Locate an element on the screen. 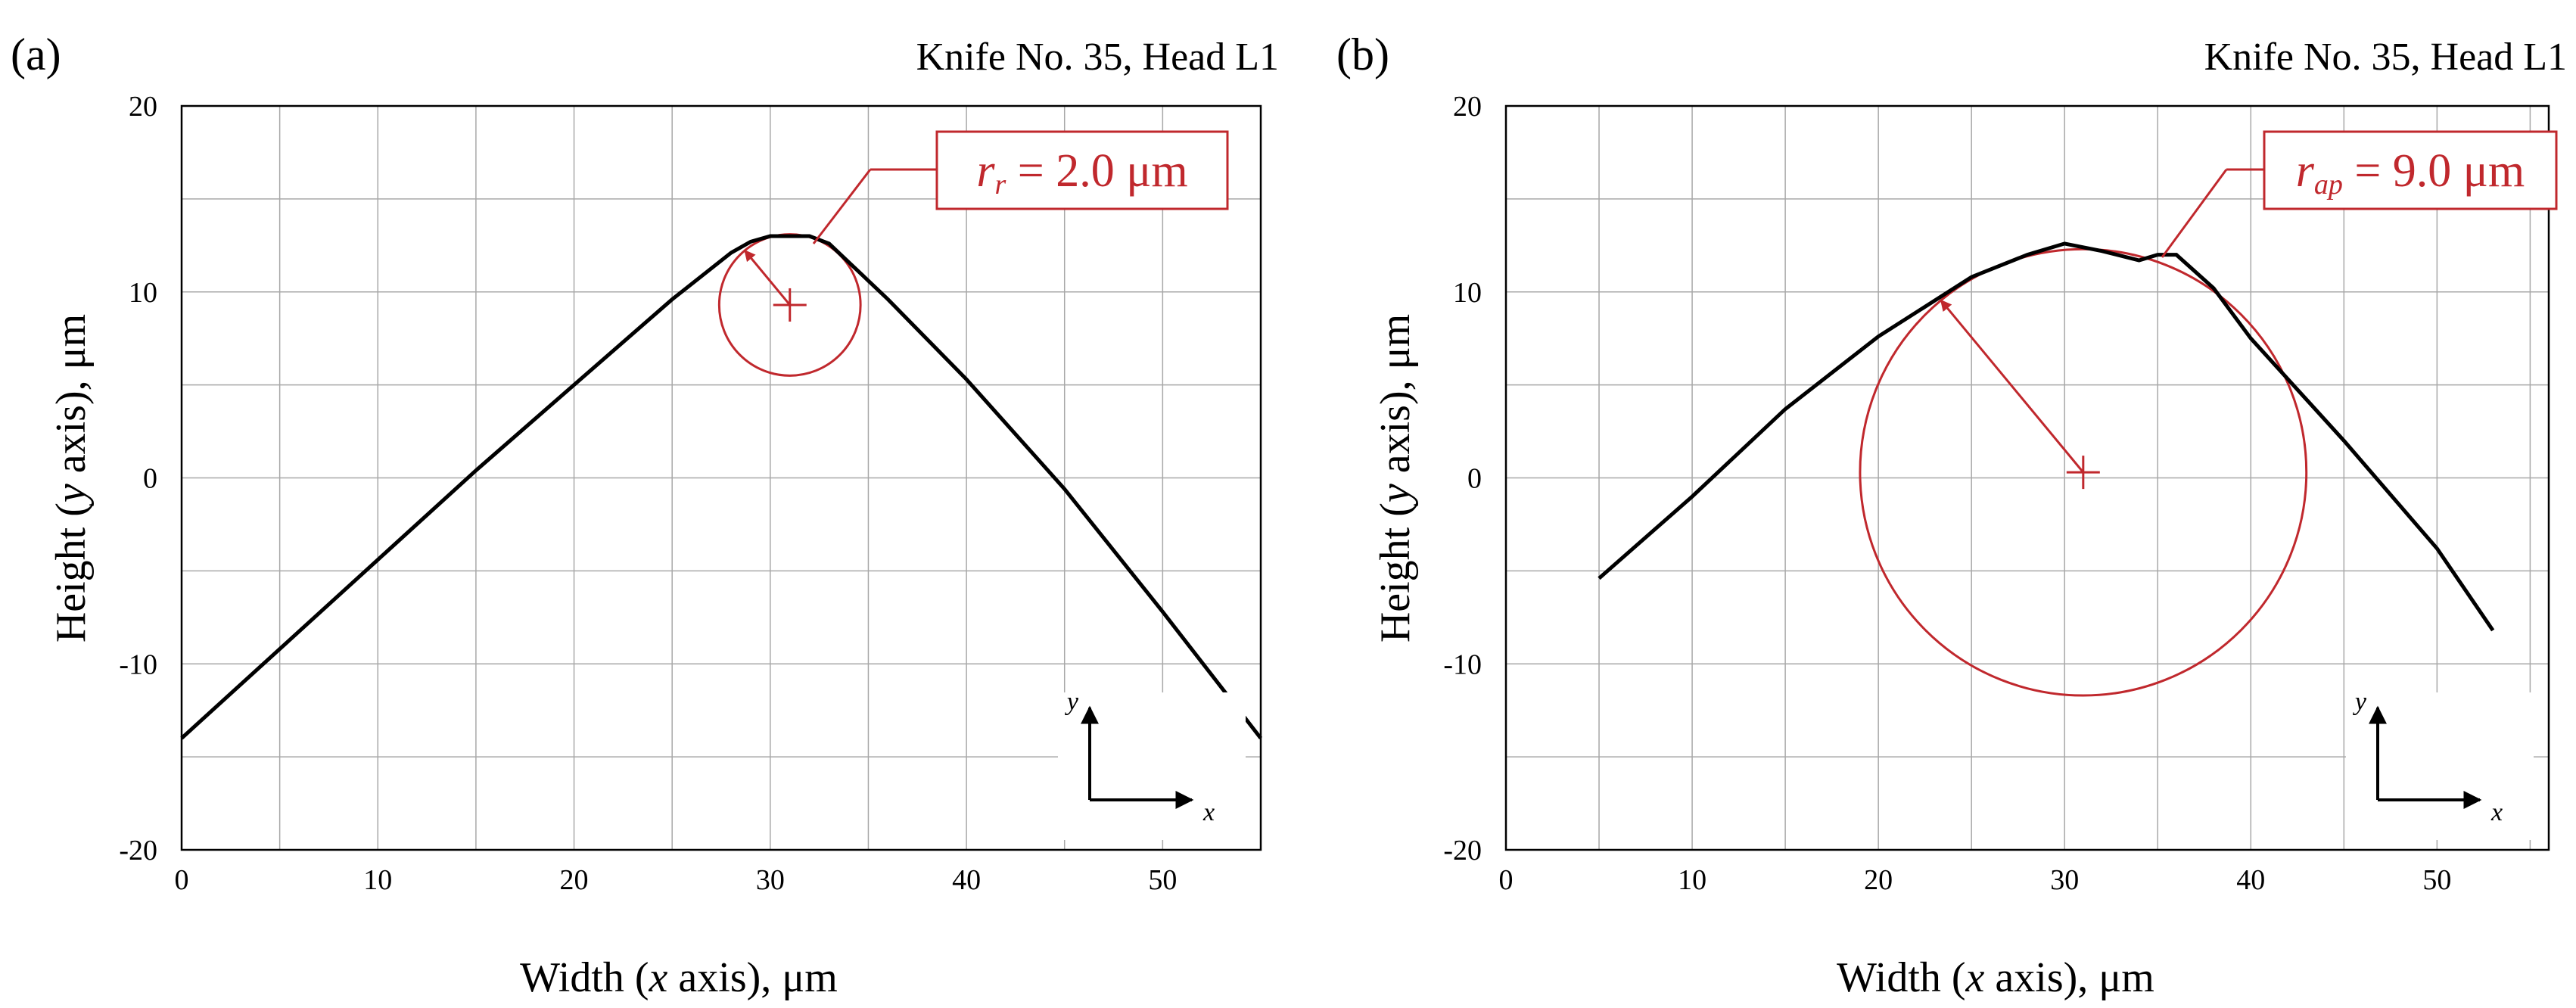 This screenshot has height=1008, width=2576. annotation-label: rap = 9.0 μm is located at coordinates (2411, 173).